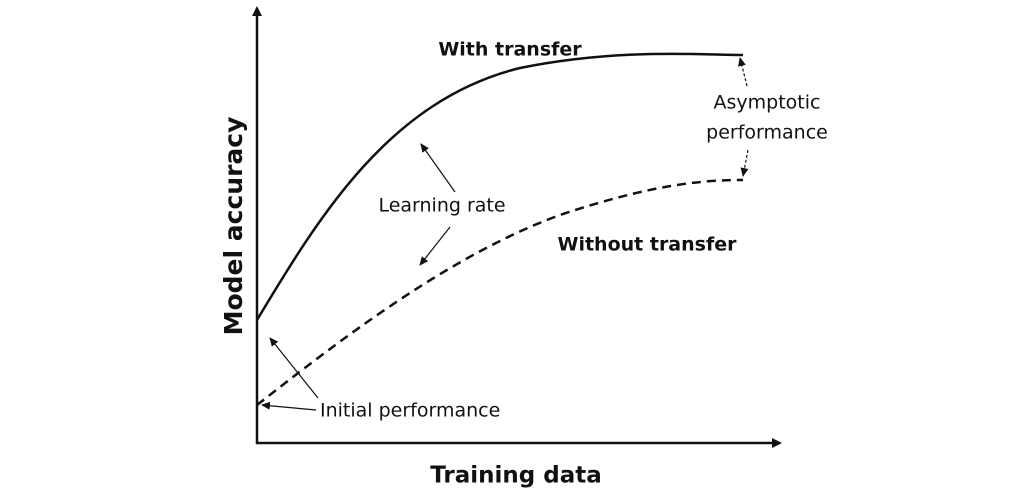 The width and height of the screenshot is (1024, 492). I want to click on x-axis-label: Training data, so click(516, 476).